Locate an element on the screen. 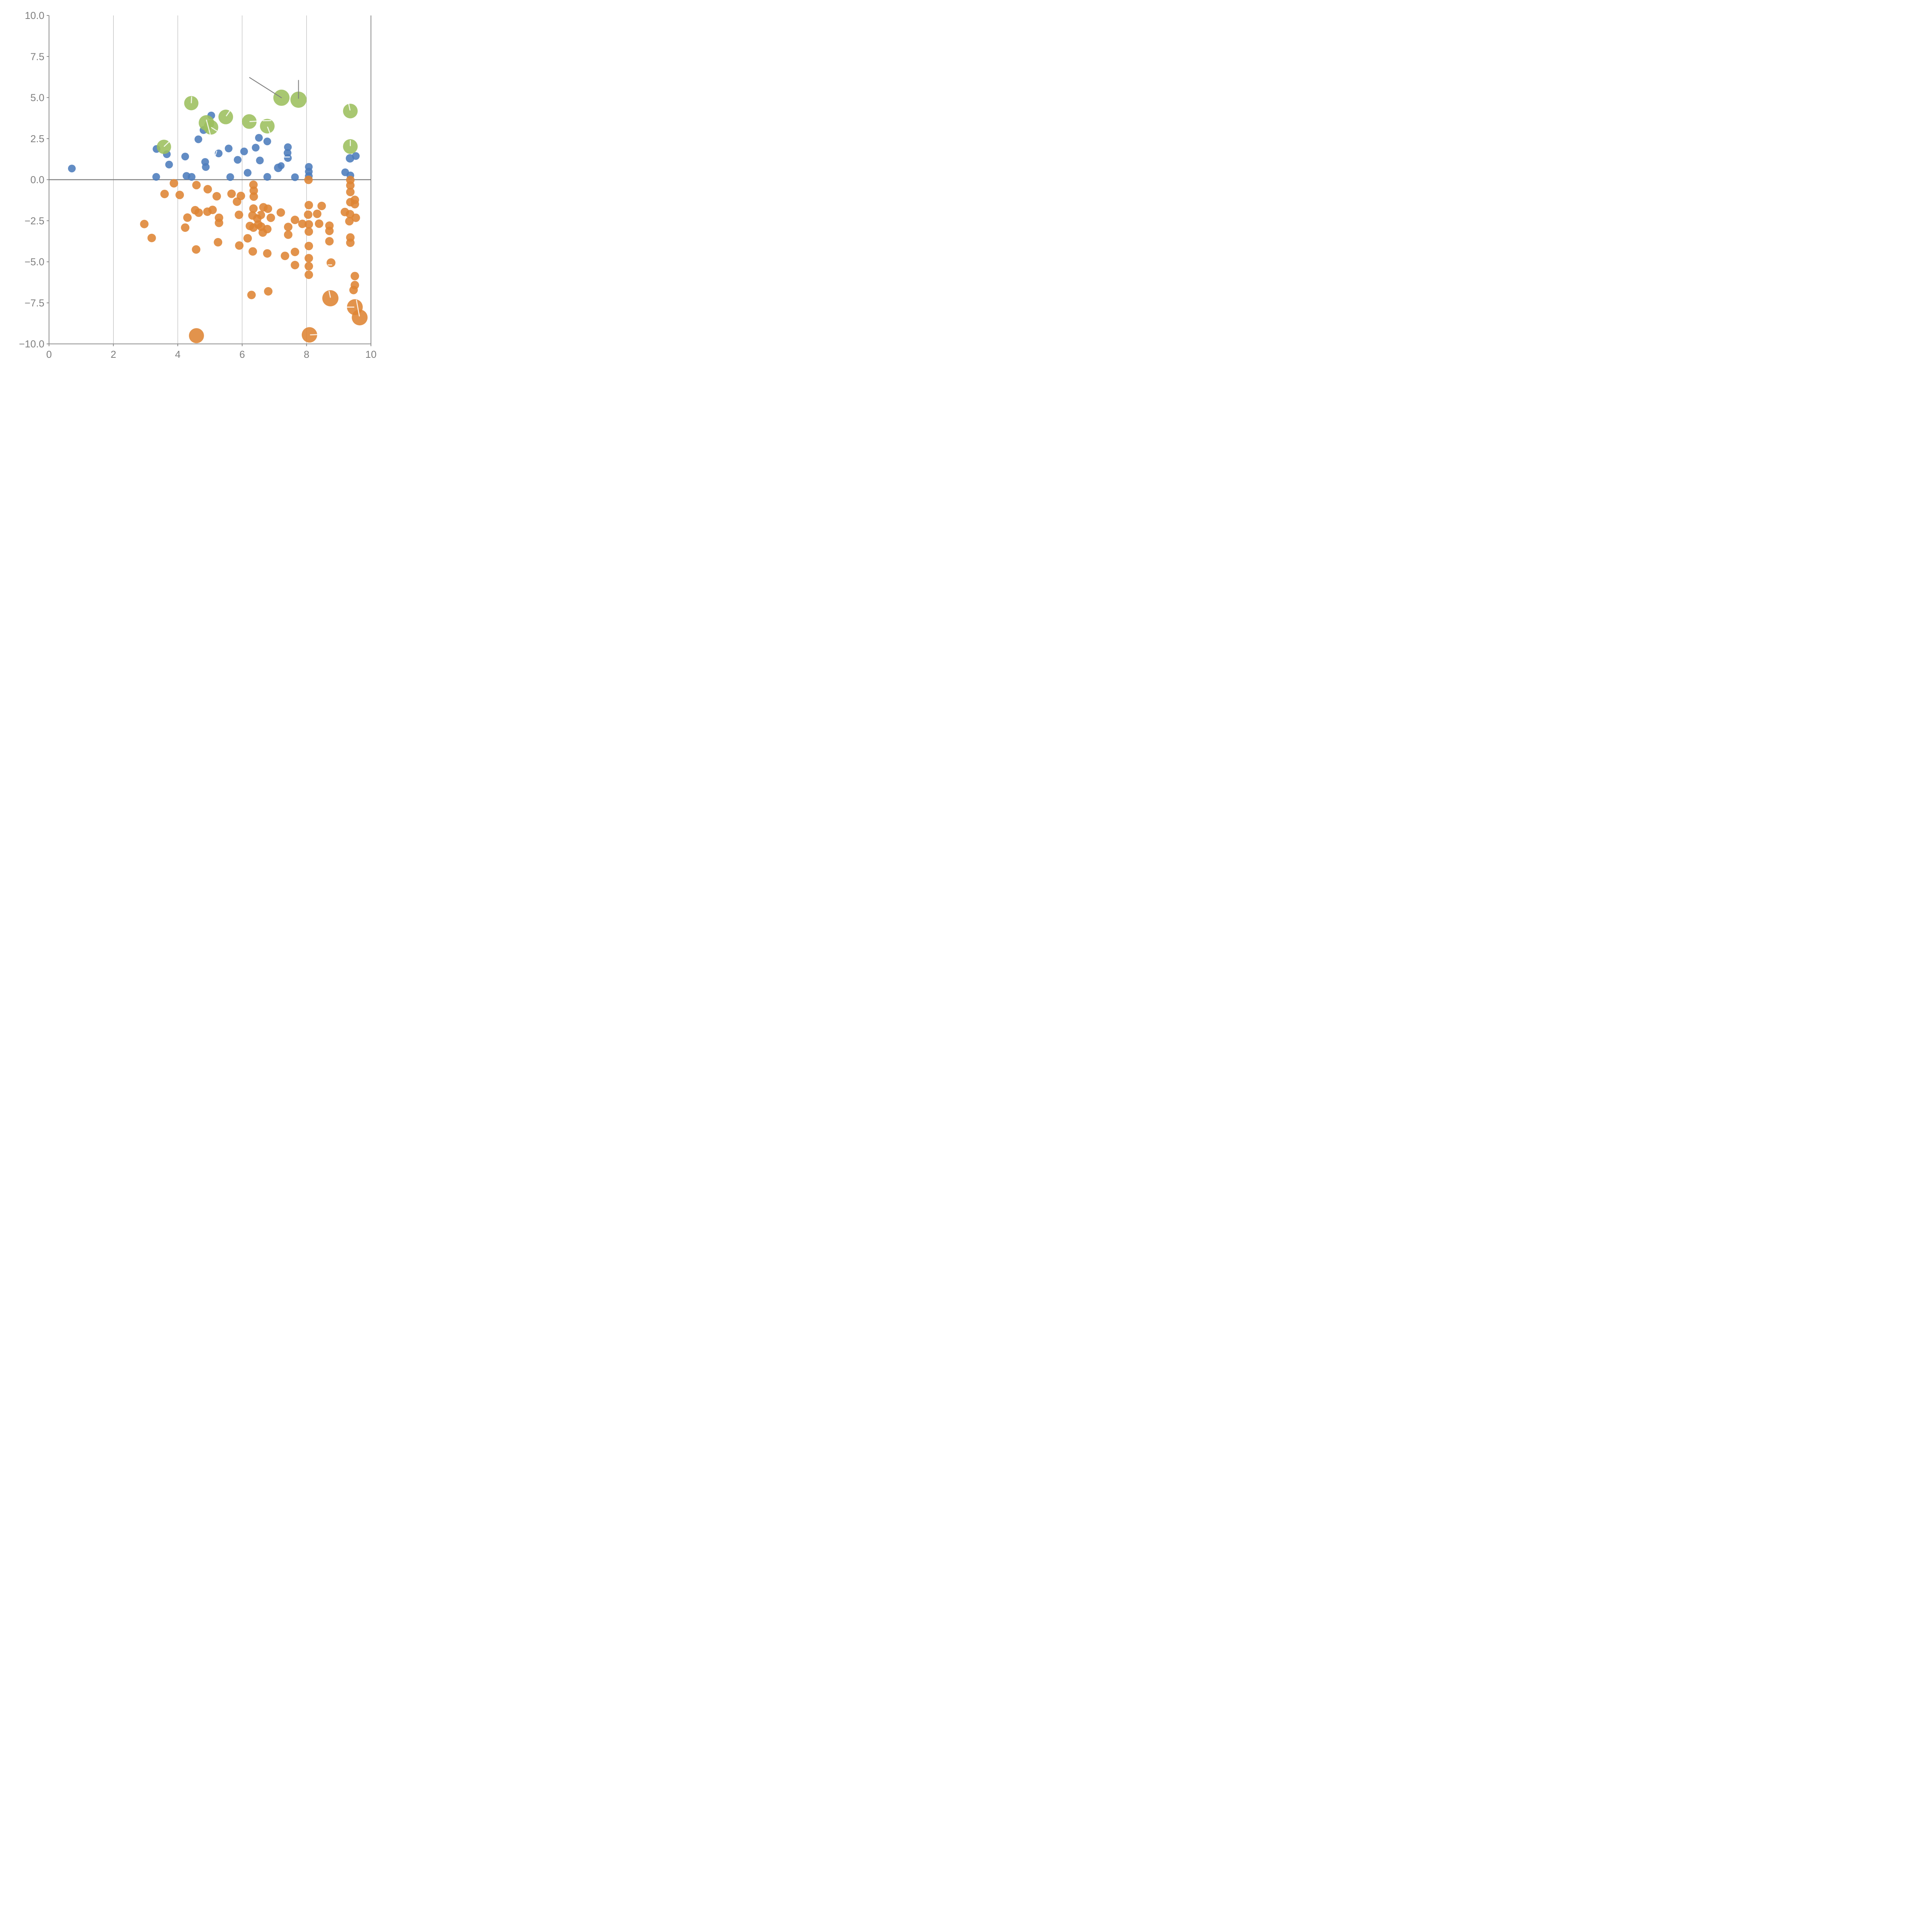 The image size is (1932, 1932). y-tick-label-2.5: 2.5 is located at coordinates (37, 139).